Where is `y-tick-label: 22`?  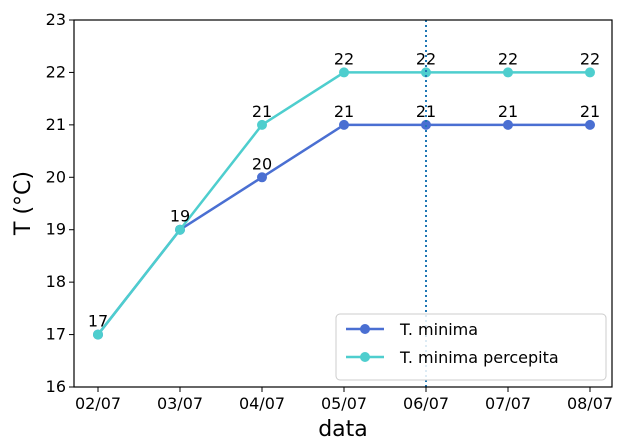 y-tick-label: 22 is located at coordinates (56, 71).